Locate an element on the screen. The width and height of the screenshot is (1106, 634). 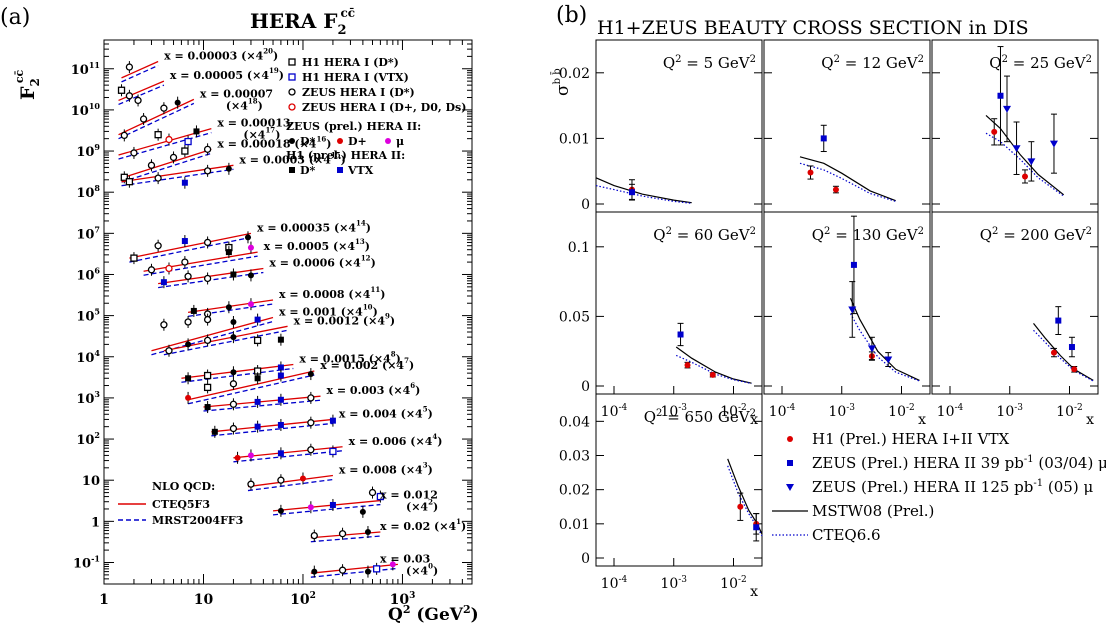
x-bin-label: x = 0.006 (×44) is located at coordinates (396, 440).